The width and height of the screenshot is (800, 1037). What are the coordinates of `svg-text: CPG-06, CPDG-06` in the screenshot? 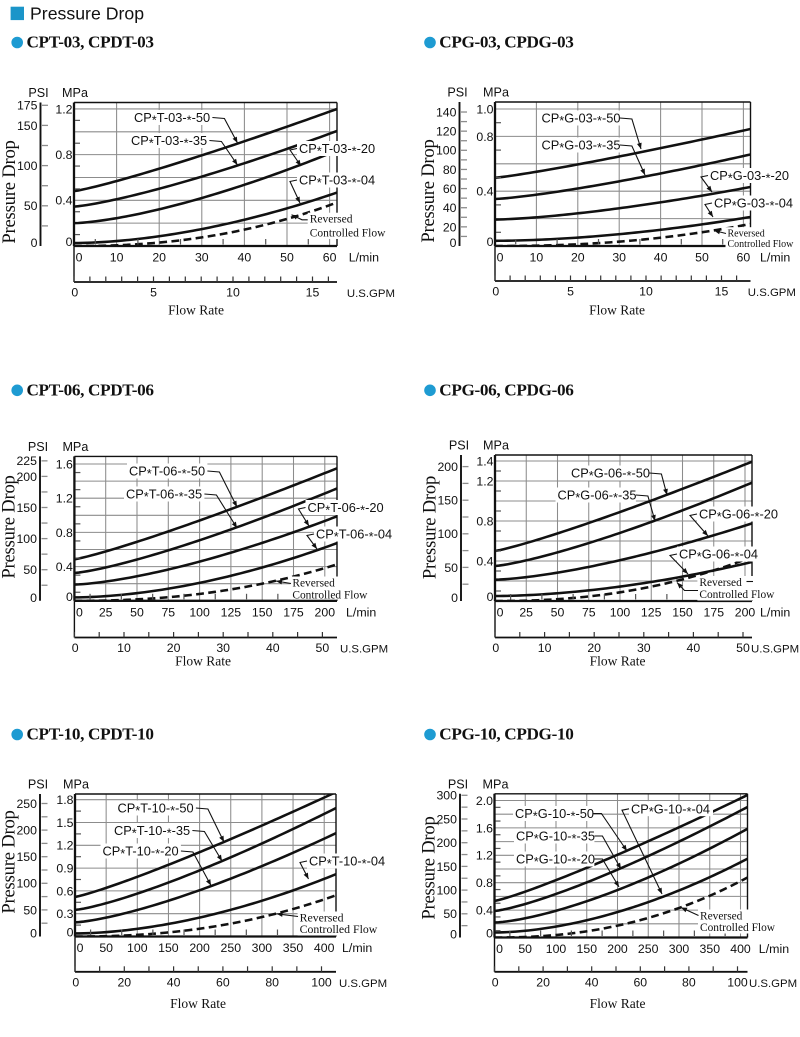 It's located at (506, 390).